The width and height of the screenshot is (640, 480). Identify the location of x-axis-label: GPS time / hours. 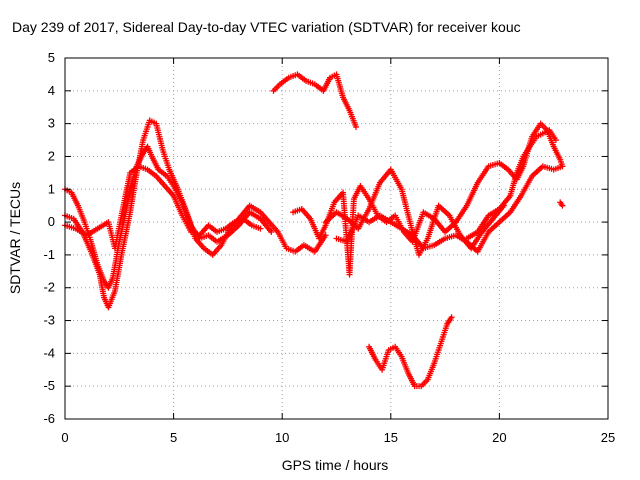
(335, 465).